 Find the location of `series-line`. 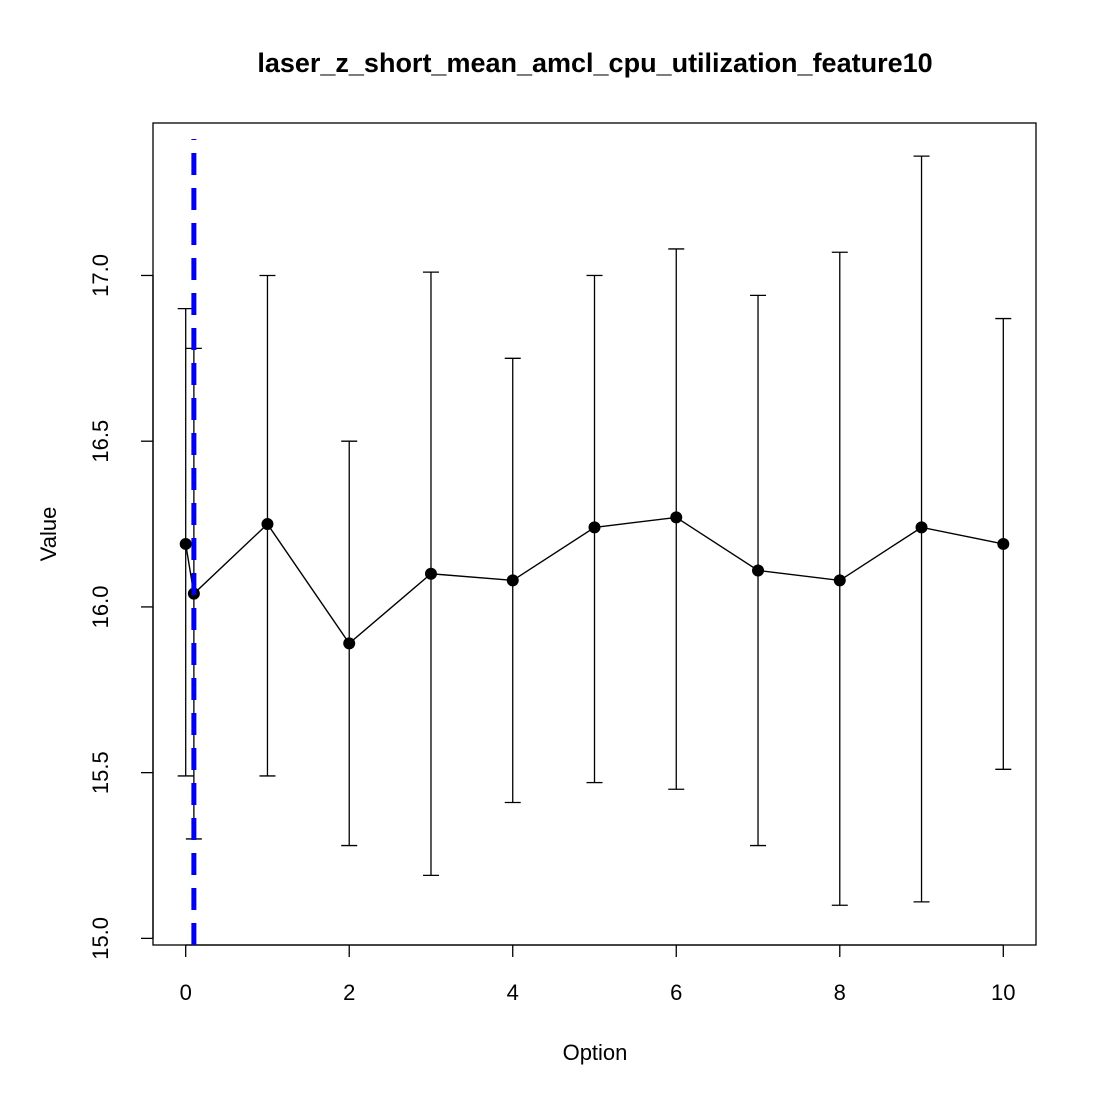

series-line is located at coordinates (594, 580).